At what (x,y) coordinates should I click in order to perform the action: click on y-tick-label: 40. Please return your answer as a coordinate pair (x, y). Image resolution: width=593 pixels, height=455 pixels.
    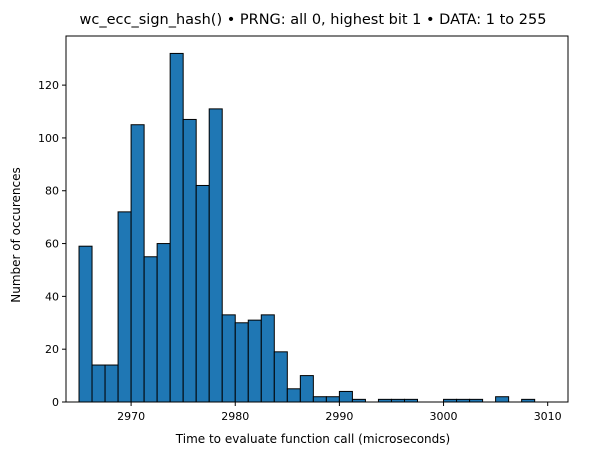
    Looking at the image, I should click on (52, 296).